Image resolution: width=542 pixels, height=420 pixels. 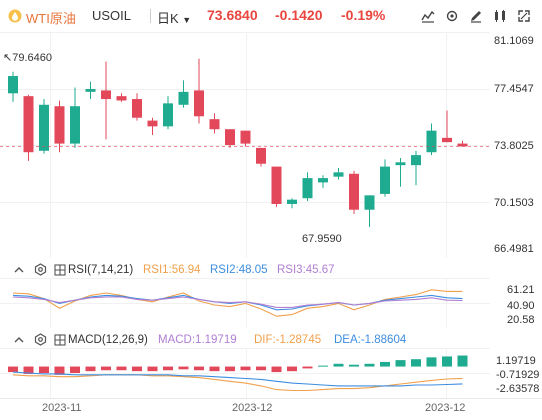 What do you see at coordinates (514, 249) in the screenshot?
I see `price-axis-label: 66.4981` at bounding box center [514, 249].